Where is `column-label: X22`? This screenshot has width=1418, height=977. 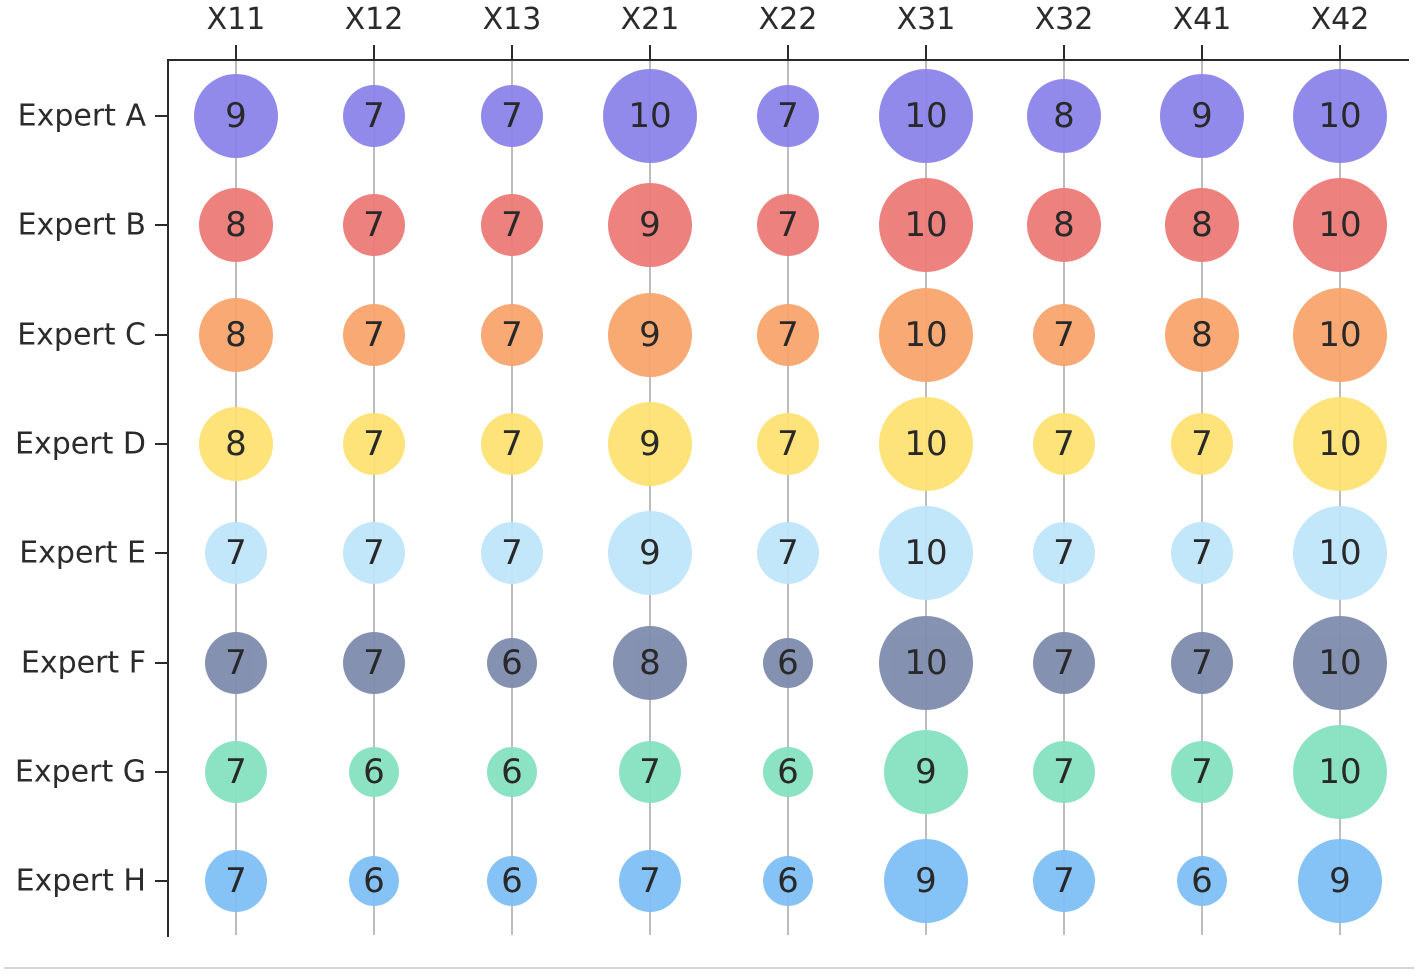 column-label: X22 is located at coordinates (788, 19).